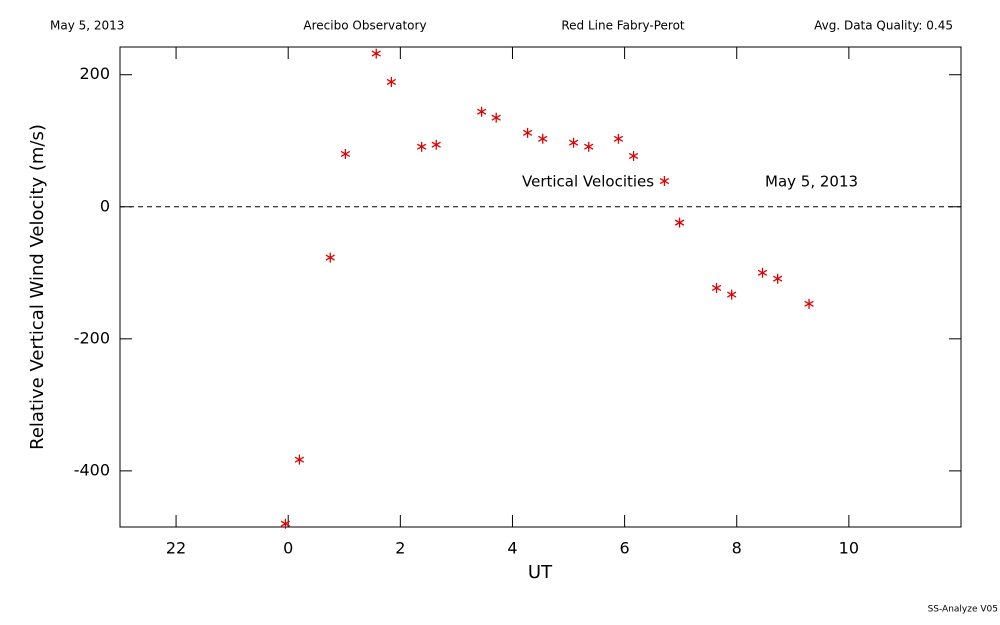 The image size is (1000, 625). I want to click on y-tick-label: 0, so click(105, 205).